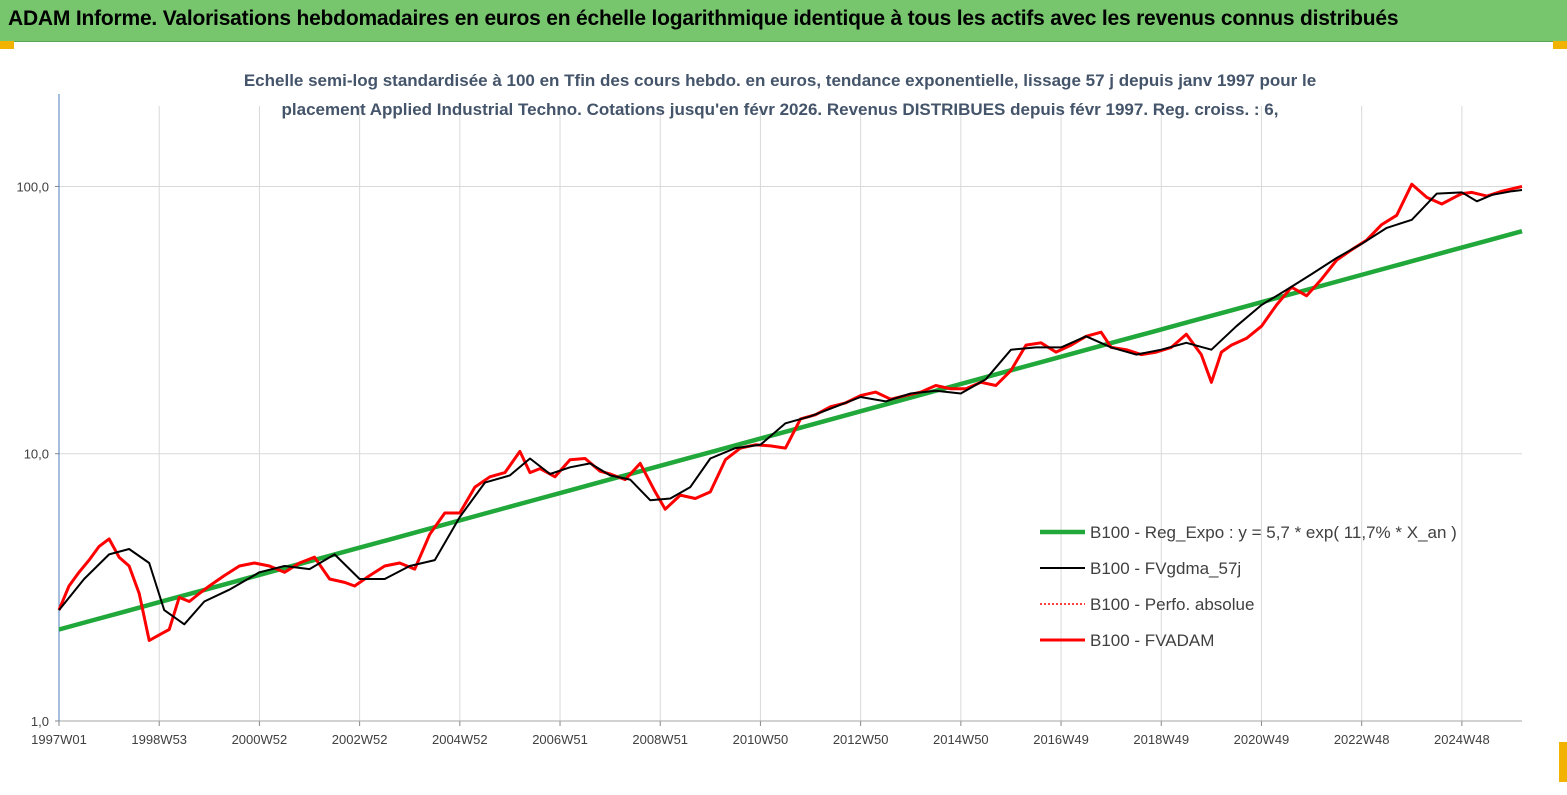 This screenshot has width=1567, height=795. I want to click on legend-label-fvadam: B100 - FVADAM, so click(1152, 640).